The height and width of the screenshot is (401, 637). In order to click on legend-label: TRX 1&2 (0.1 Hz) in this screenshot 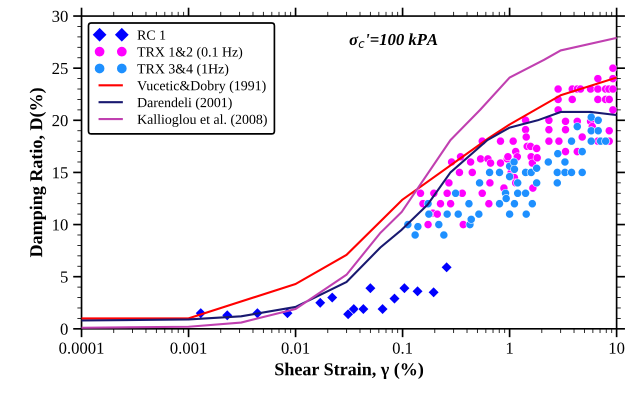, I will do `click(189, 53)`.